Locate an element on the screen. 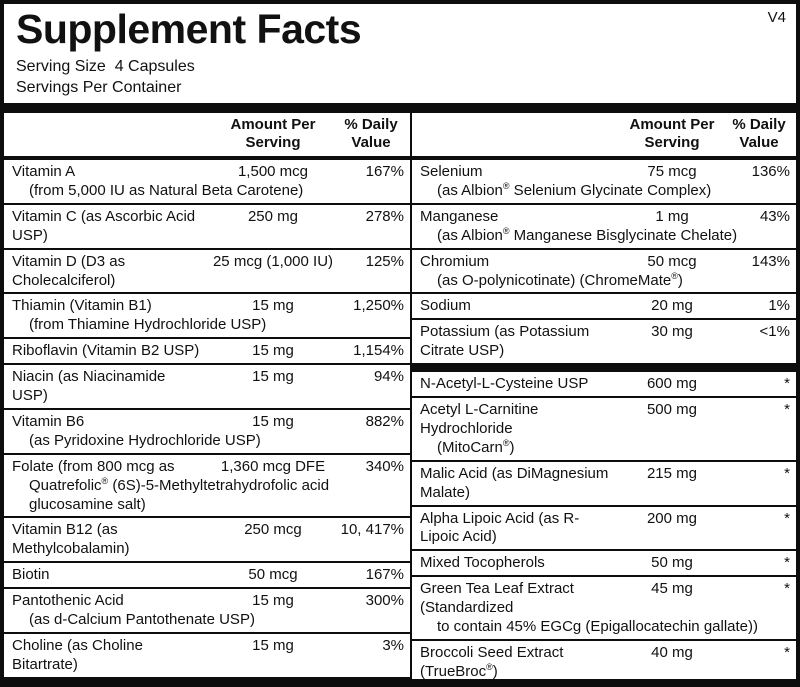 This screenshot has height=687, width=800. ingredient-amount: 40 mg is located at coordinates (672, 652).